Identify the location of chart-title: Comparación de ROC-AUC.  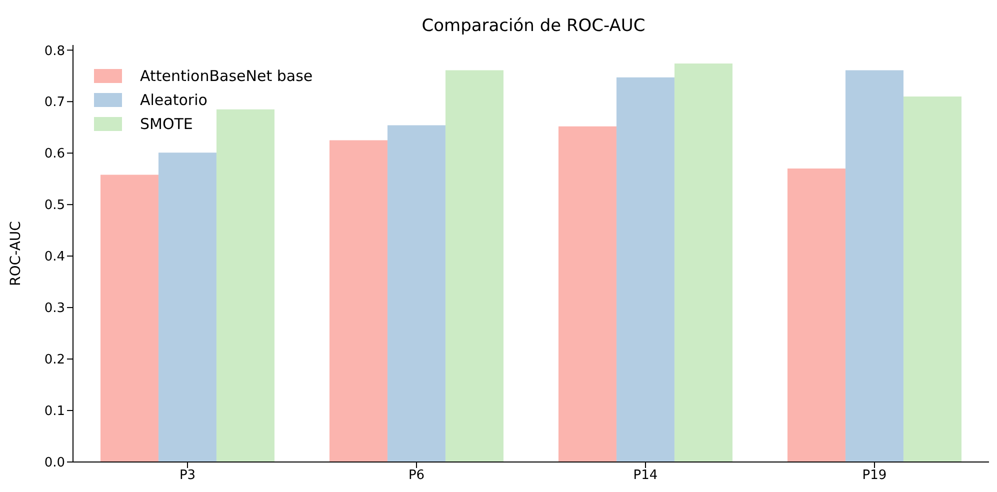
(533, 26).